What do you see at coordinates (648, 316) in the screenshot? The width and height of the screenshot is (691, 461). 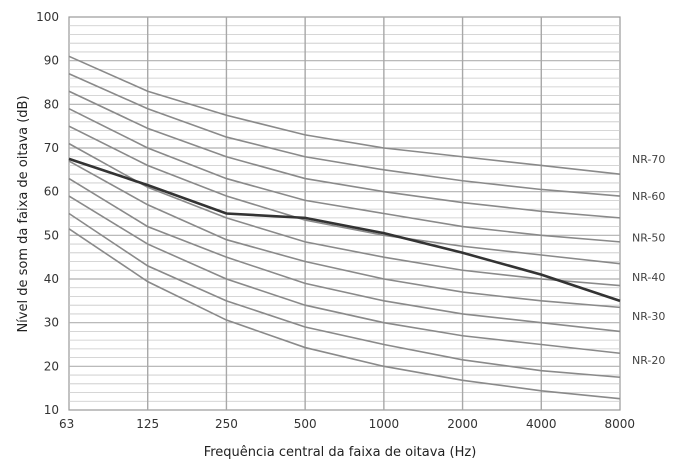 I see `nr-label: NR-30` at bounding box center [648, 316].